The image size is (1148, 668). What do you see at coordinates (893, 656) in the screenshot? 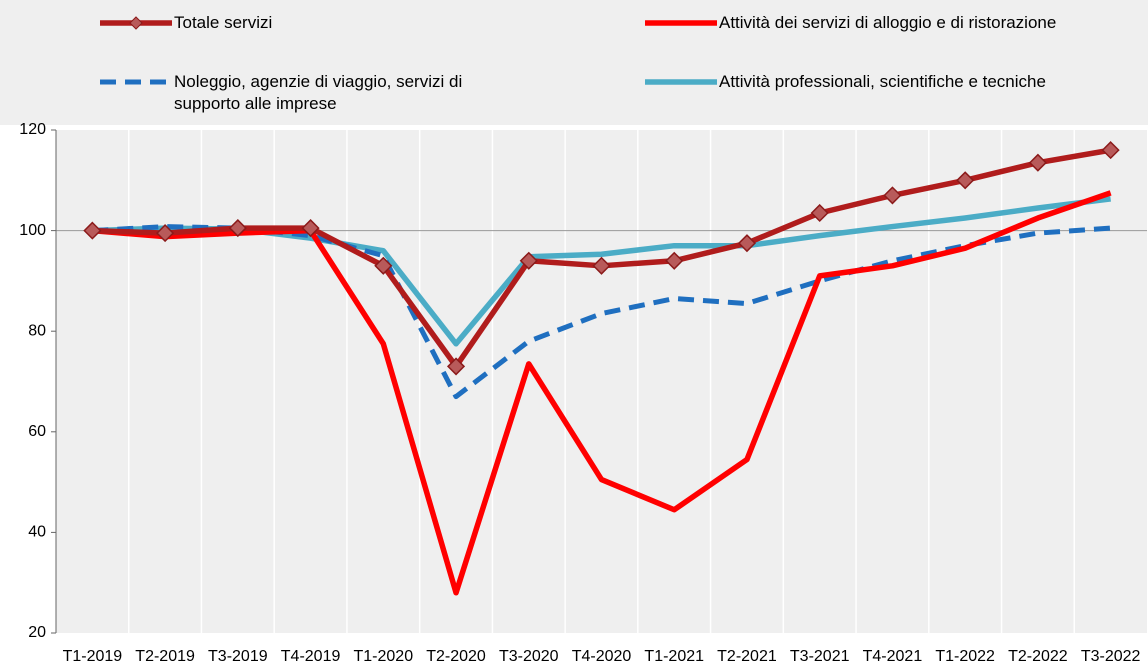
I see `x-tick-label: T4-2021` at bounding box center [893, 656].